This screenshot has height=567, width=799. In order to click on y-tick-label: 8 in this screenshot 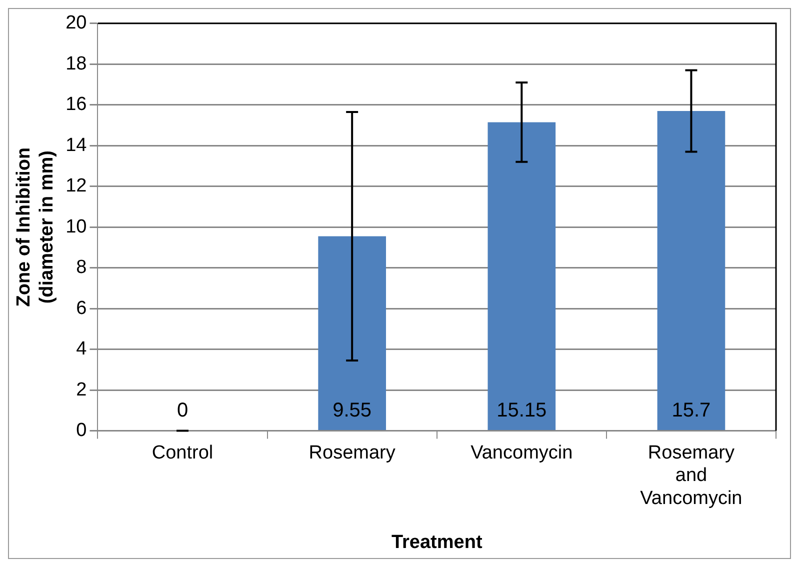, I will do `click(81, 267)`.